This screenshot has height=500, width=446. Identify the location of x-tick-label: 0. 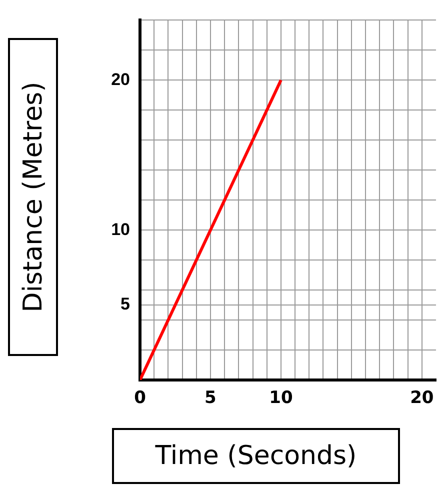
(140, 398).